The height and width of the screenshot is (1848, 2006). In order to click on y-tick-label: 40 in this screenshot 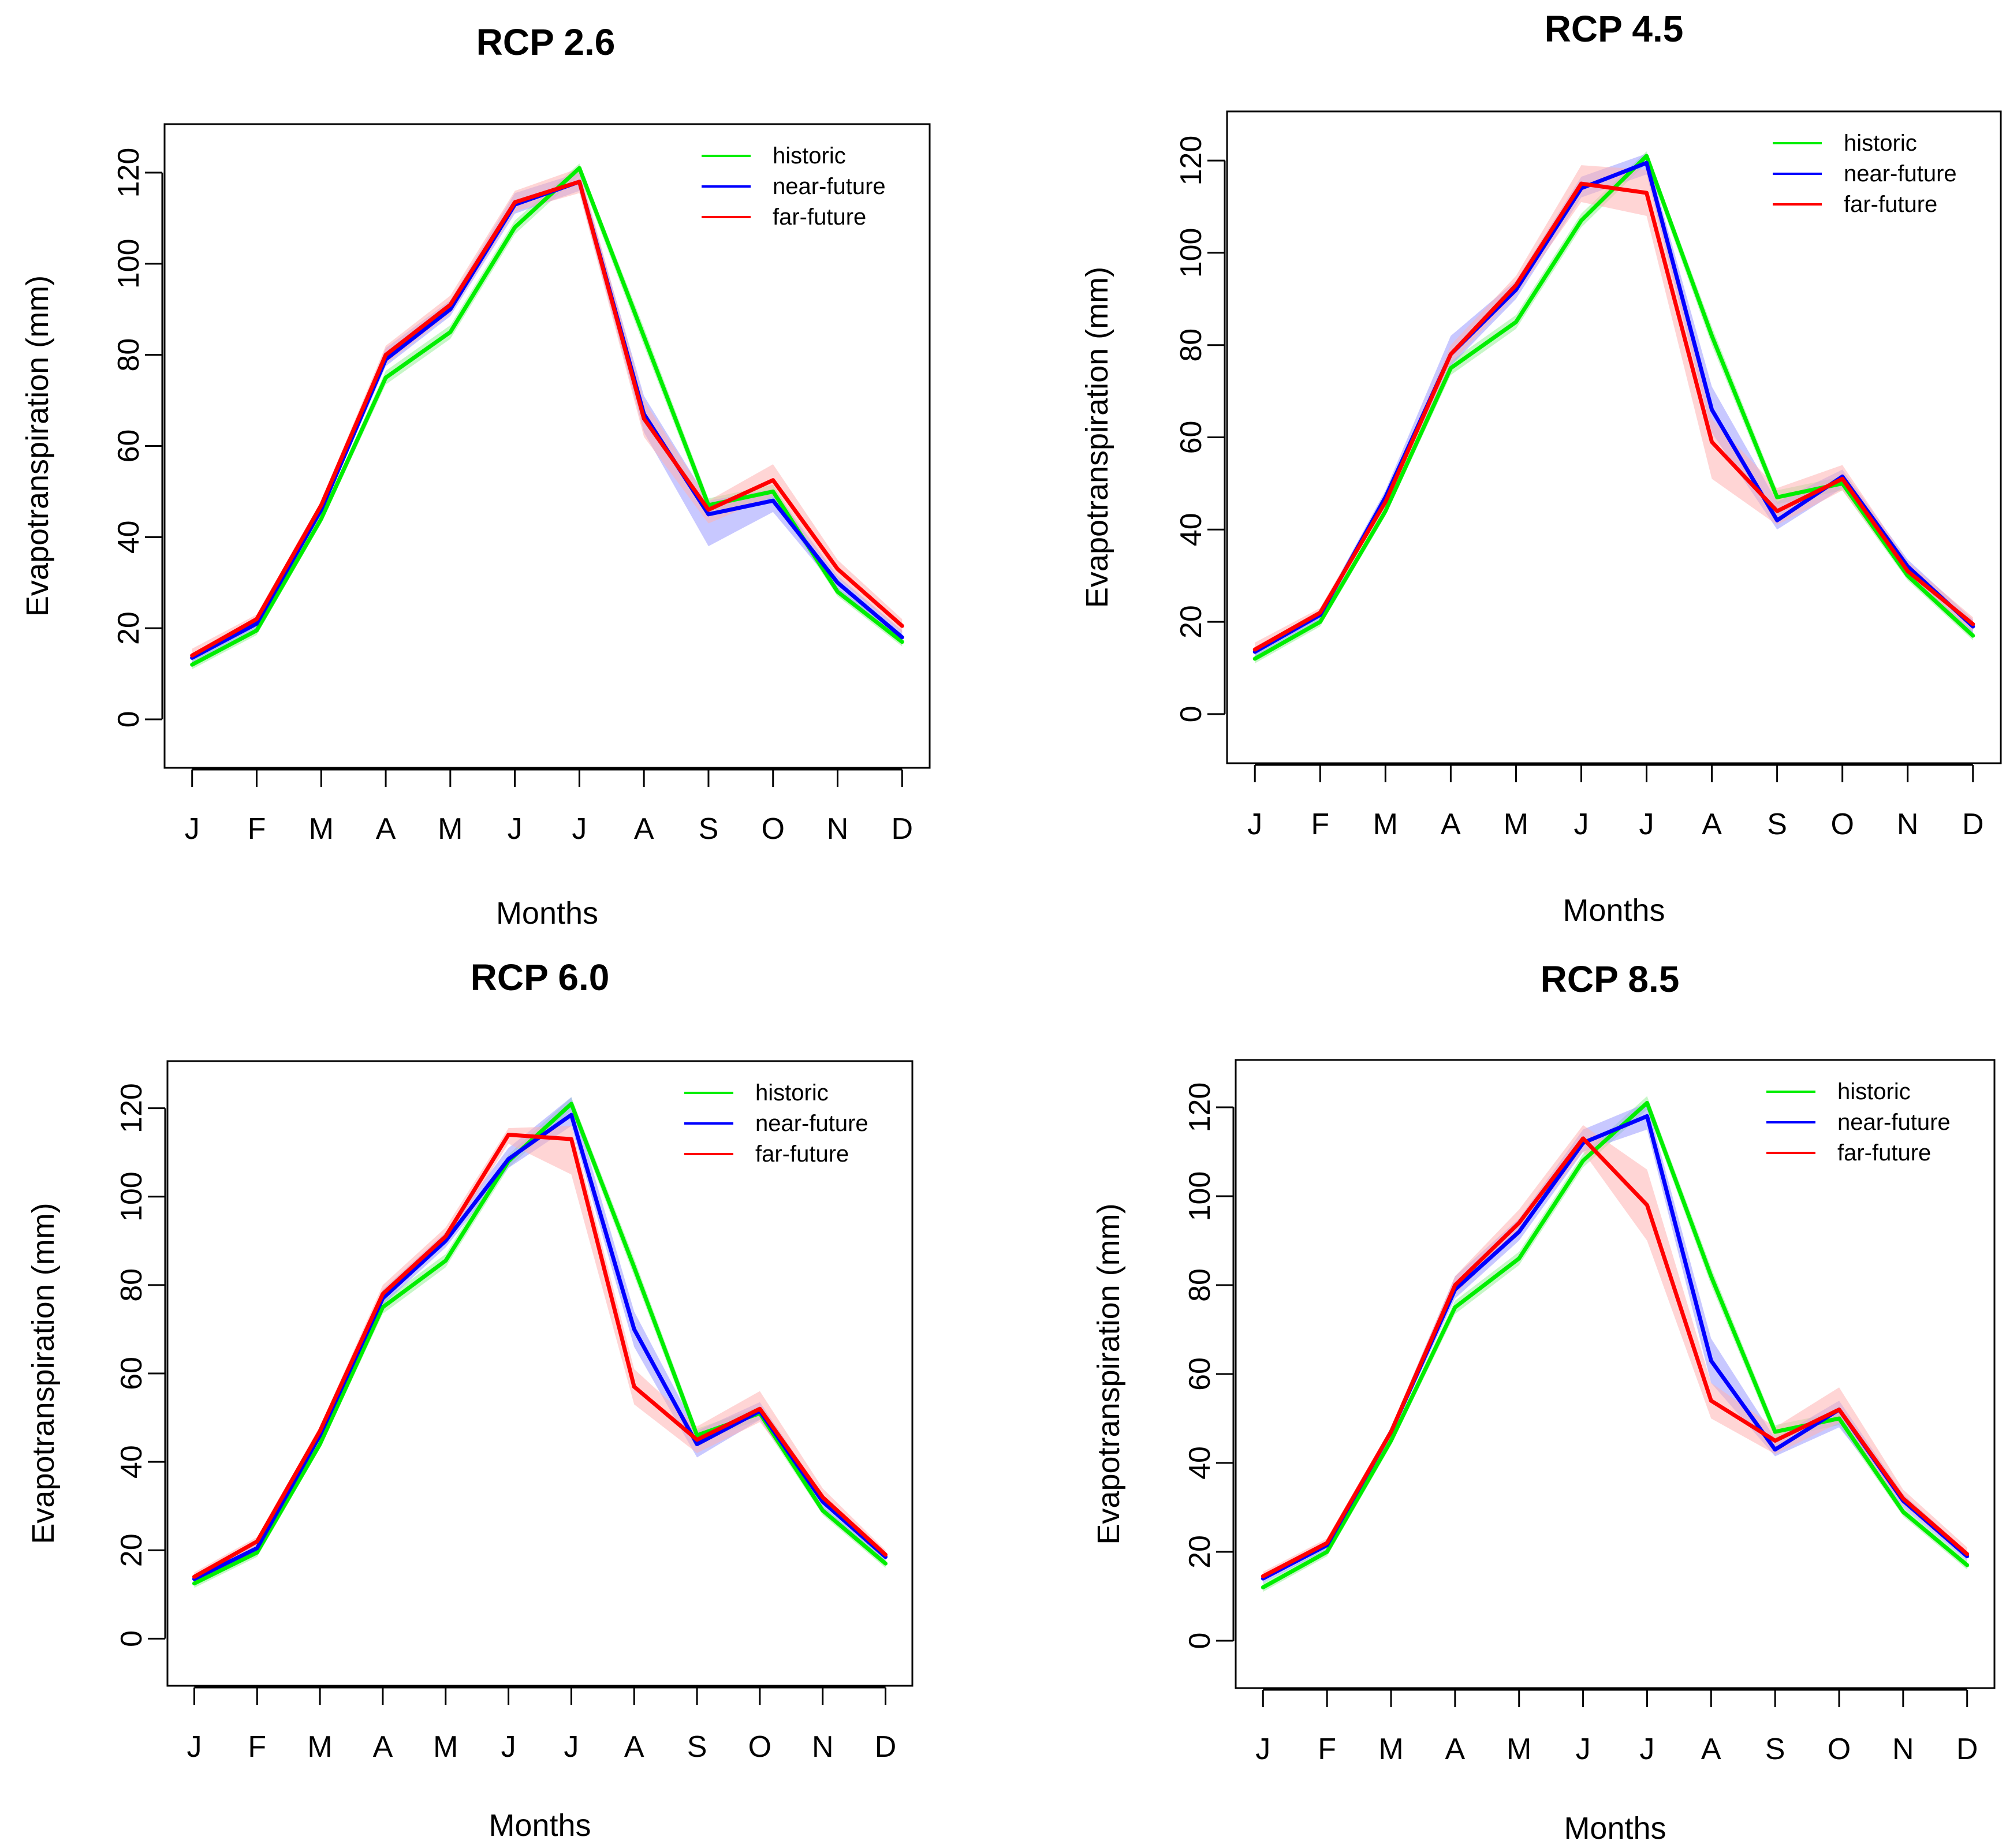, I will do `click(129, 537)`.